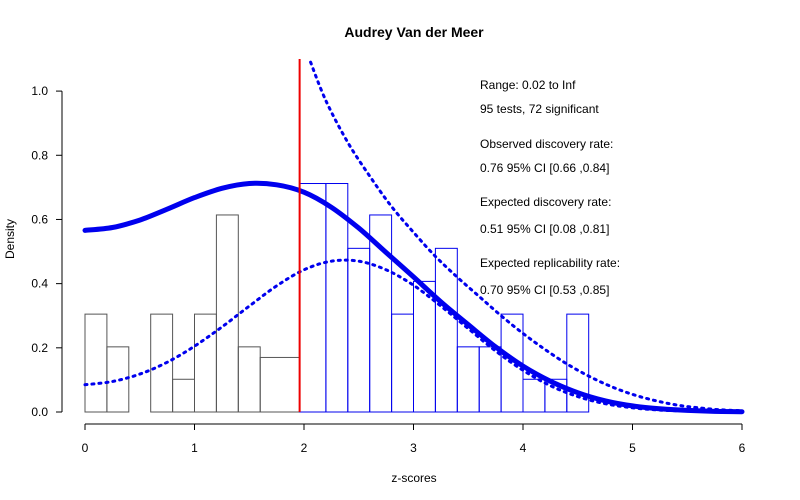  I want to click on y-tick-label: 0.6, so click(39, 219).